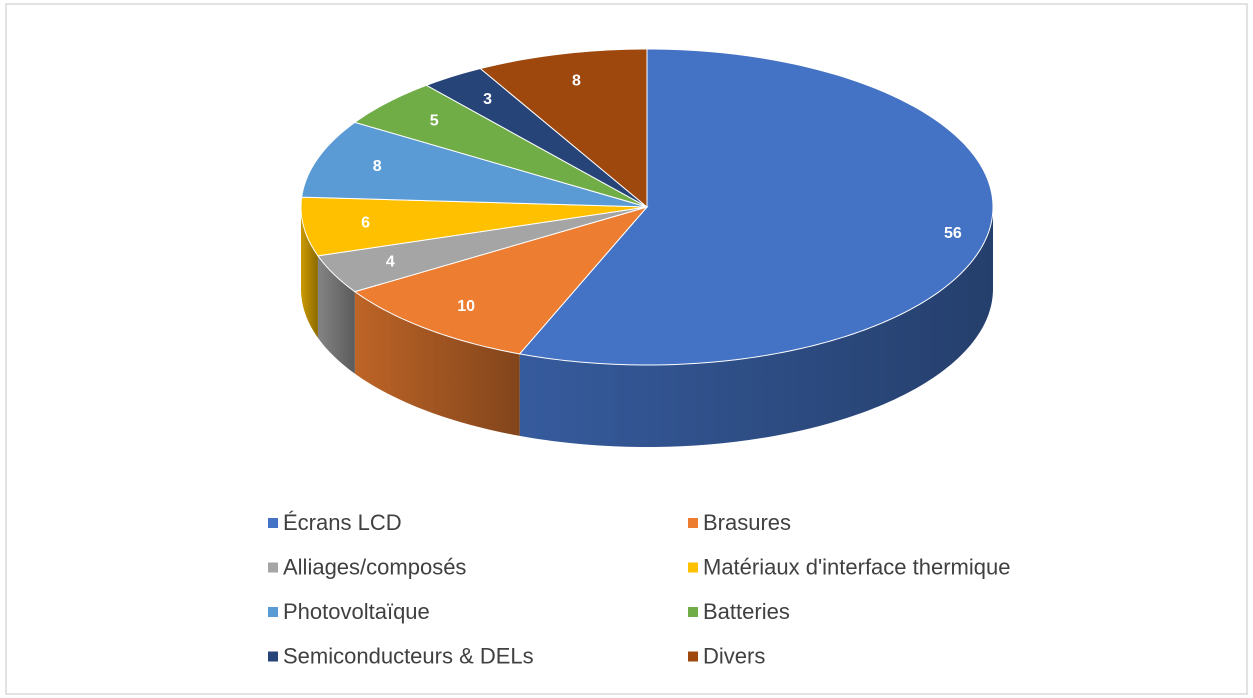 This screenshot has height=698, width=1253. Describe the element at coordinates (365, 222) in the screenshot. I see `data-label: 6` at that location.